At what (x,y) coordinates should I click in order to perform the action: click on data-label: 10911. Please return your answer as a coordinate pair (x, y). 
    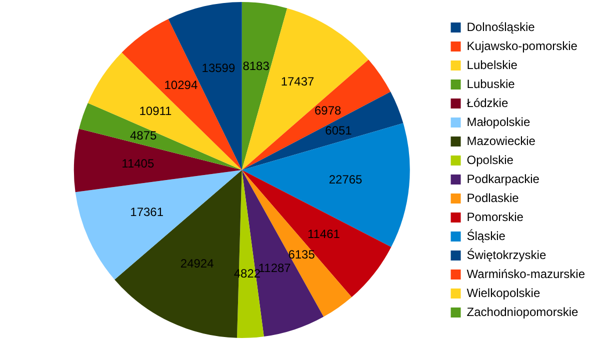
    Looking at the image, I should click on (155, 111).